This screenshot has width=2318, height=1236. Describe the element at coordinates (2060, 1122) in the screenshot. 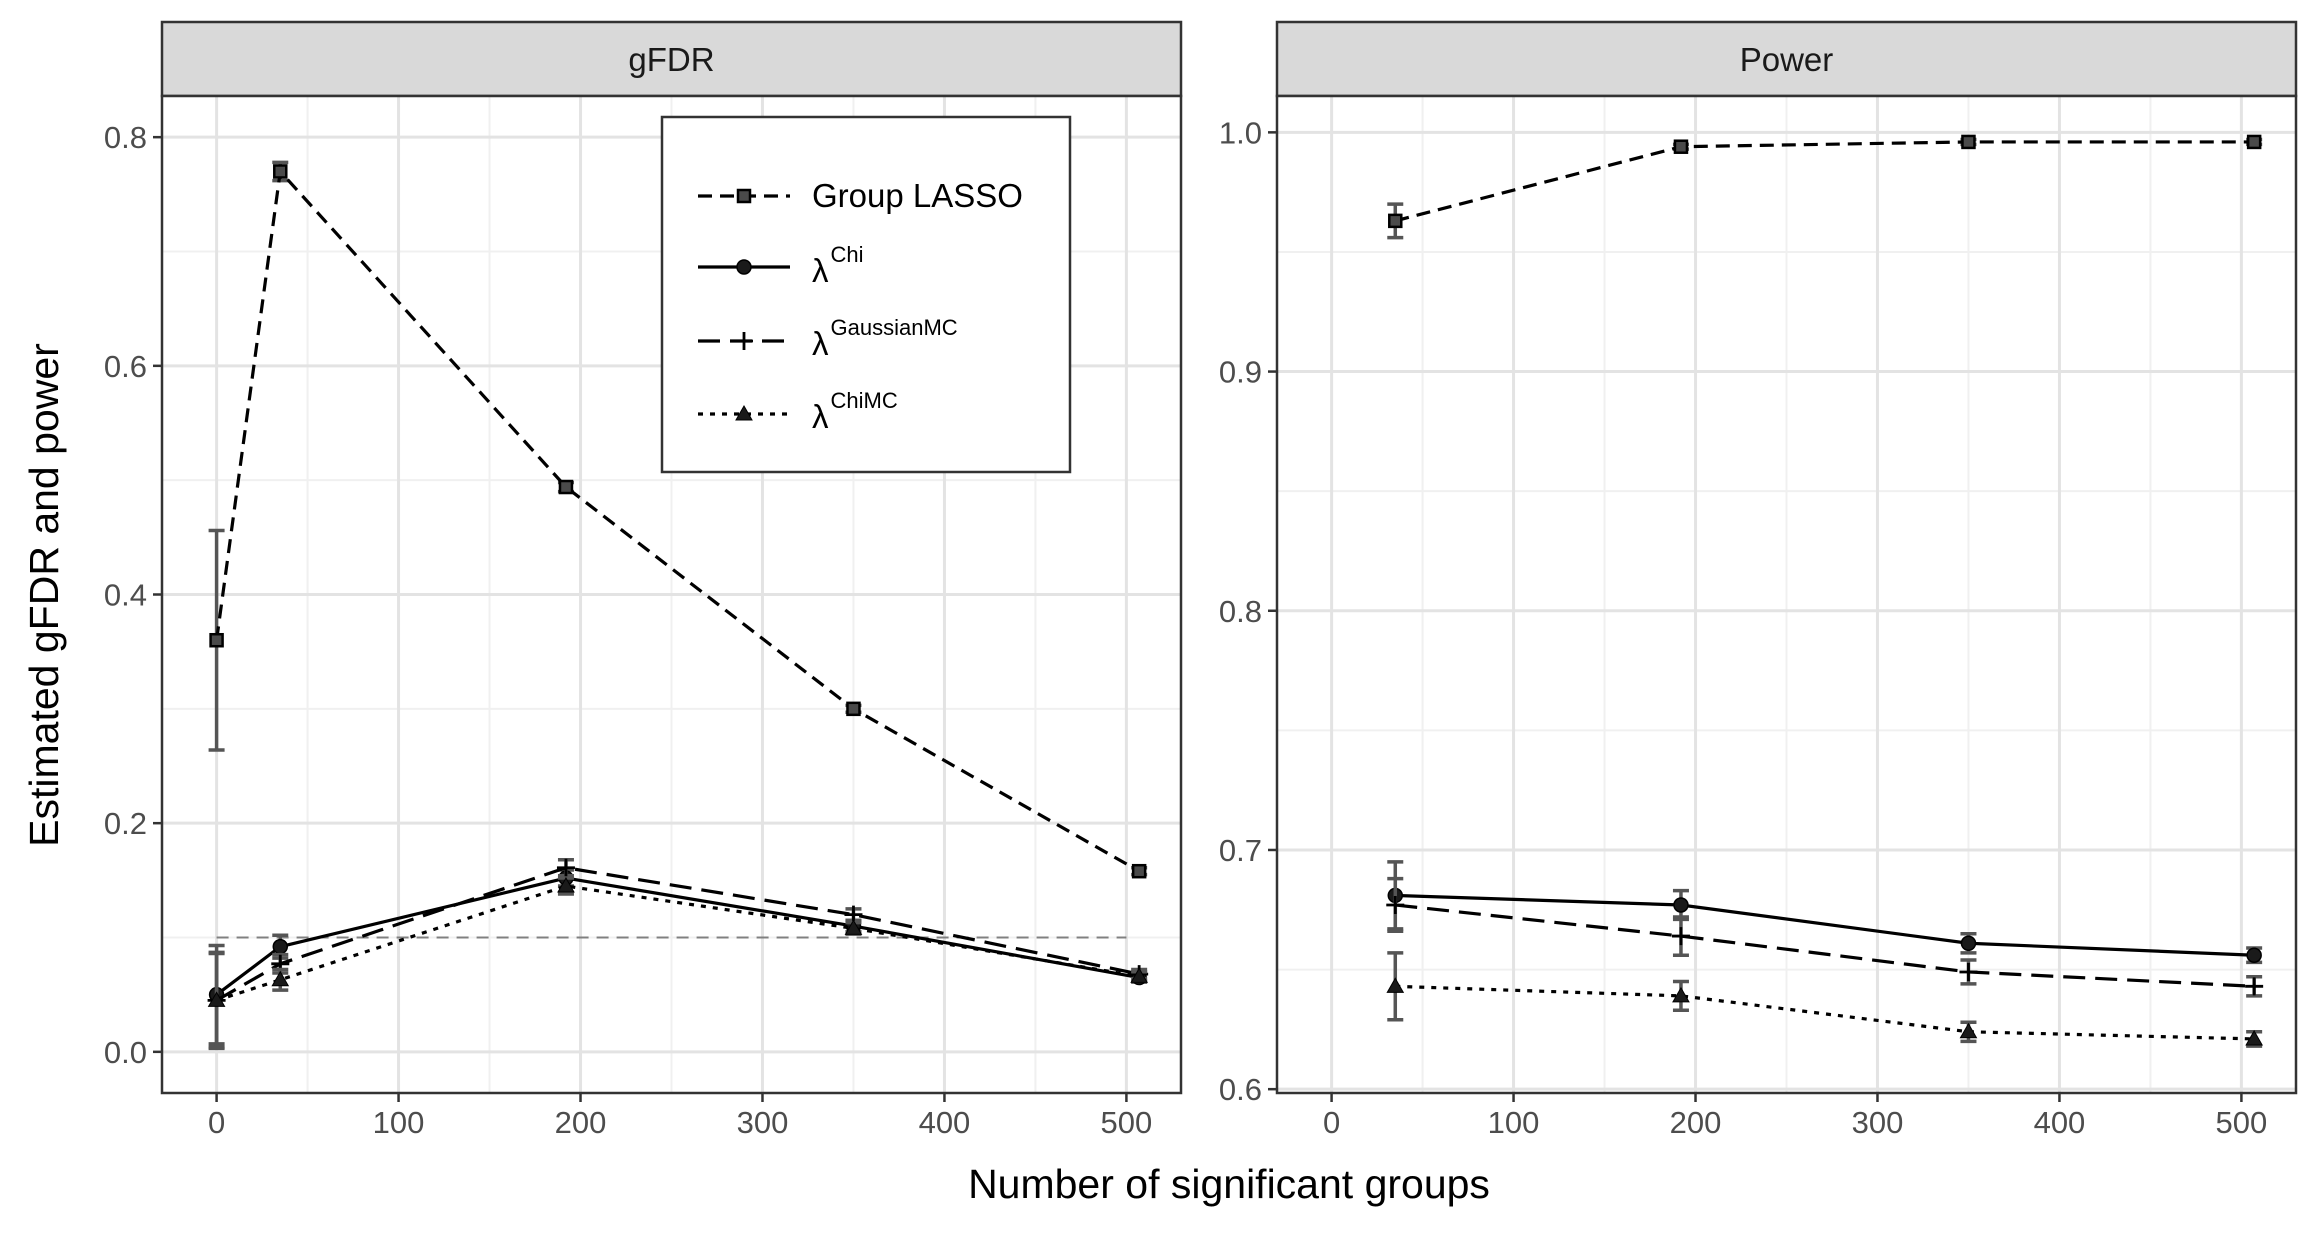

I see `panel-power-x-tick-label: 400` at that location.